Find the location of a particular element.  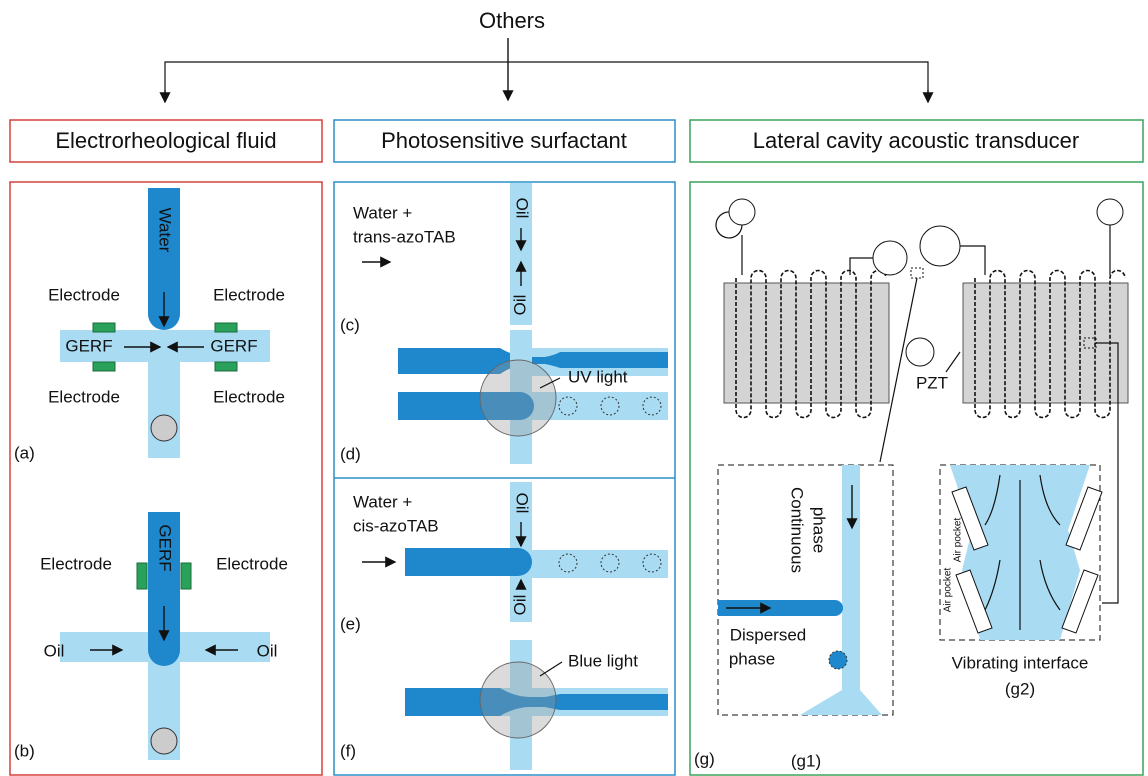

heading: Photosensitive surfactant is located at coordinates (504, 140).